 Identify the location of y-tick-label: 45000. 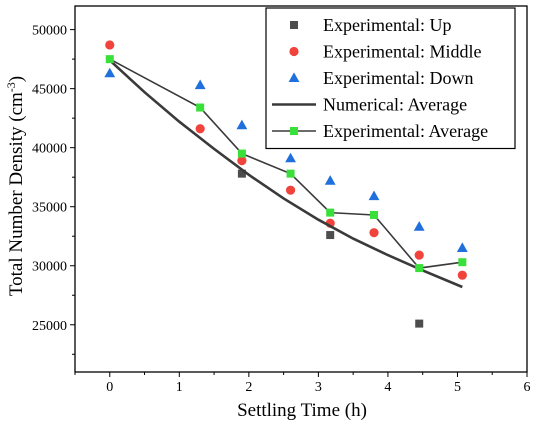
(49, 90).